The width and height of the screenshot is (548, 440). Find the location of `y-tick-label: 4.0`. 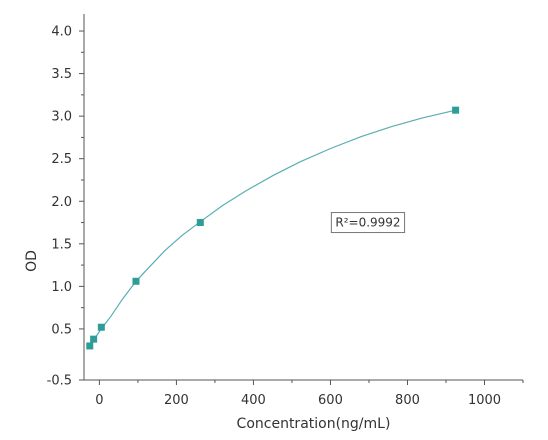

y-tick-label: 4.0 is located at coordinates (61, 32).